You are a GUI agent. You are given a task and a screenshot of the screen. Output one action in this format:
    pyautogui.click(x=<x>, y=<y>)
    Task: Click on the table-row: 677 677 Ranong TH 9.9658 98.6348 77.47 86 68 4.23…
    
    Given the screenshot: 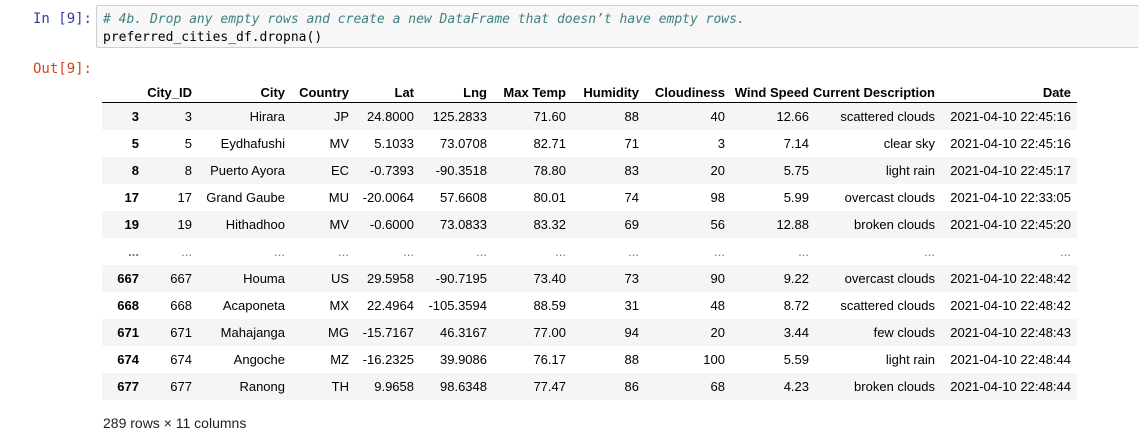 What is the action you would take?
    pyautogui.click(x=589, y=386)
    